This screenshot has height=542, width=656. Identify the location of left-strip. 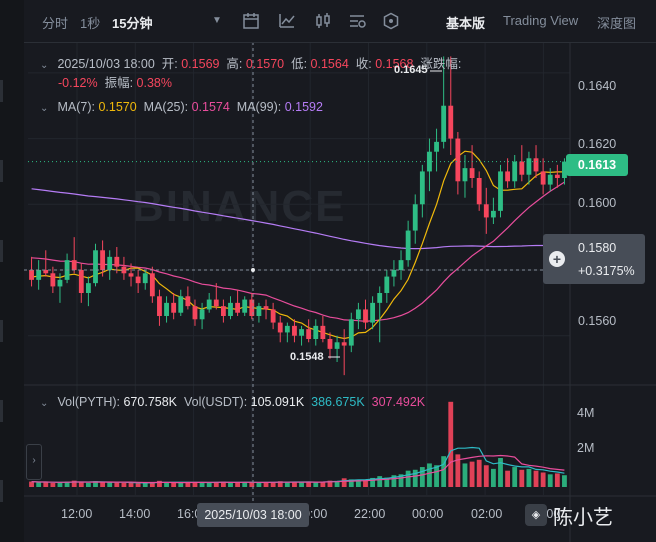
(12, 271).